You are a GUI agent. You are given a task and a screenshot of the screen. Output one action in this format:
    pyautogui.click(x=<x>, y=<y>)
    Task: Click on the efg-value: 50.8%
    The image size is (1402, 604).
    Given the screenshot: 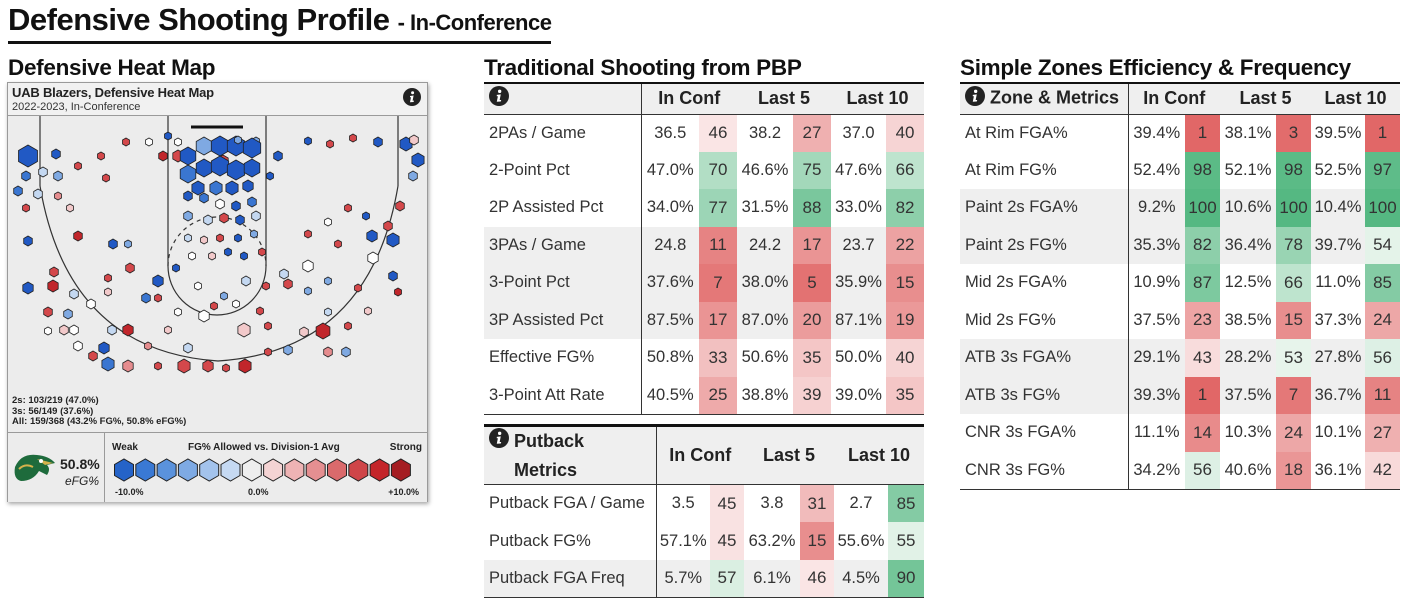 What is the action you would take?
    pyautogui.click(x=80, y=464)
    